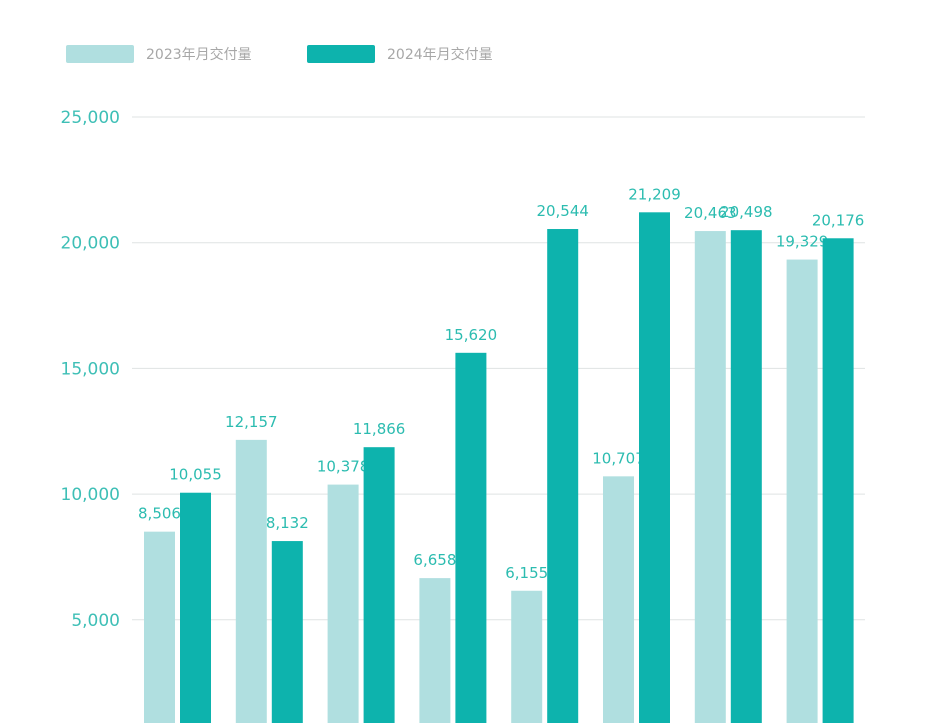 The height and width of the screenshot is (723, 931). I want to click on legend-swatch-2023, so click(100, 54).